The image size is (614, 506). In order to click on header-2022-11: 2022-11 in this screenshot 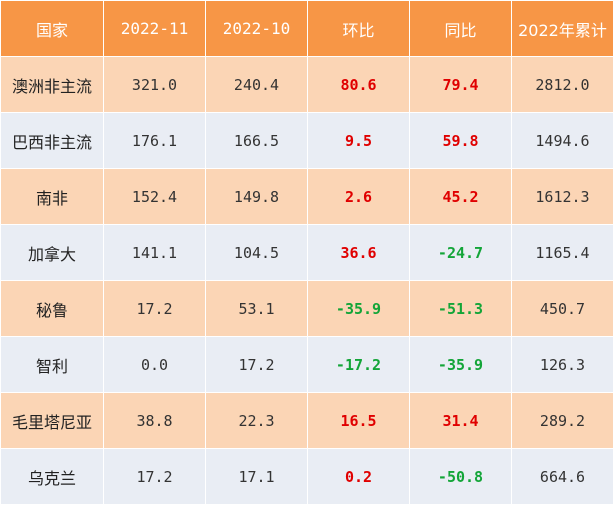, I will do `click(154, 28)`.